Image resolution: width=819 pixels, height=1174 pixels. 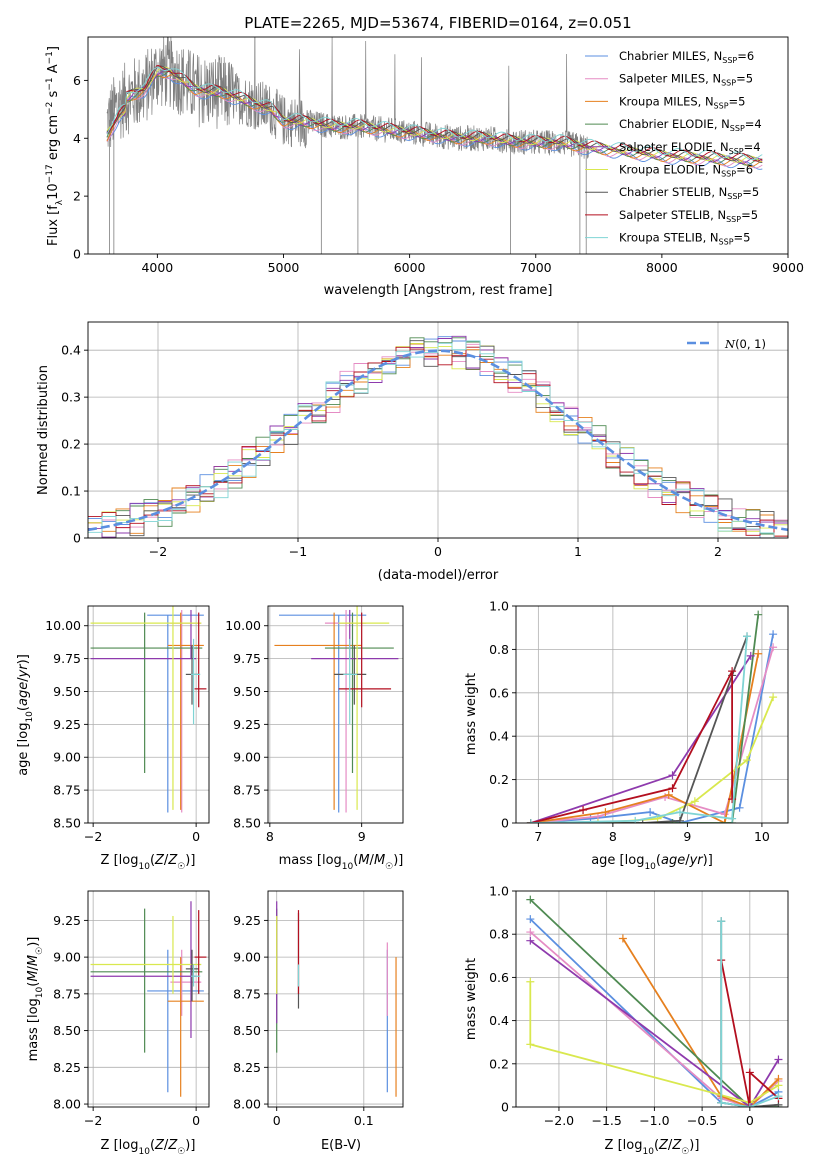 What do you see at coordinates (744, 170) in the screenshot?
I see `legend-value: =6` at bounding box center [744, 170].